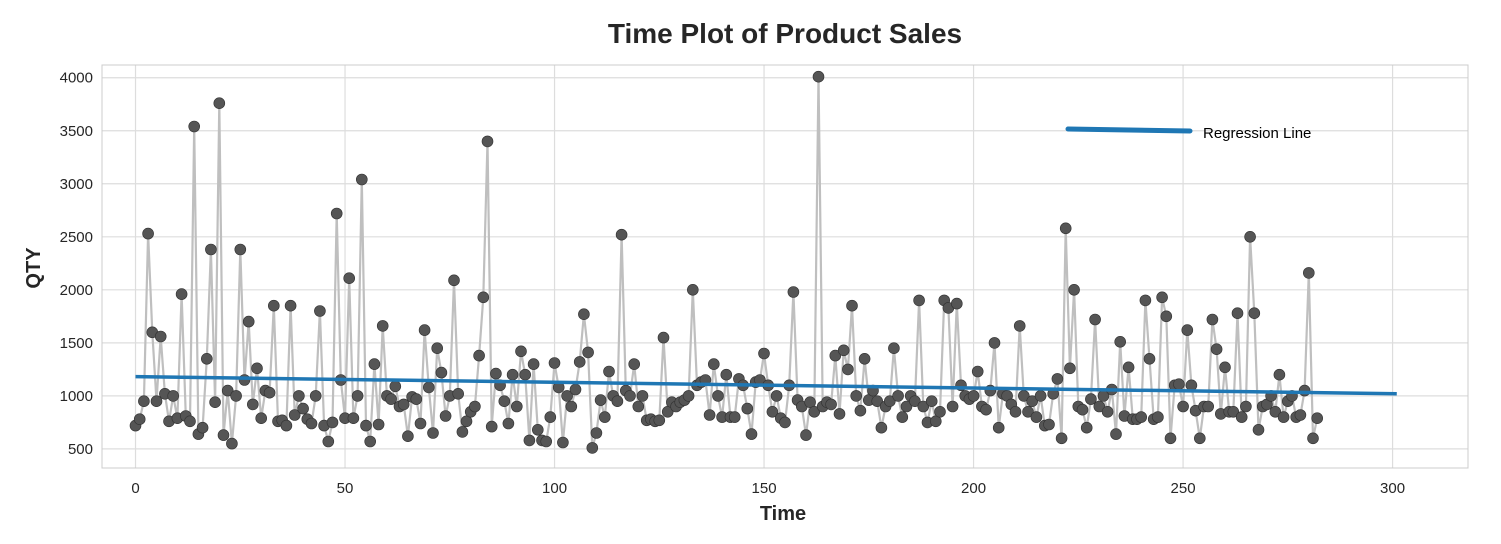 The width and height of the screenshot is (1501, 544). What do you see at coordinates (766, 385) in the screenshot?
I see `regression-line` at bounding box center [766, 385].